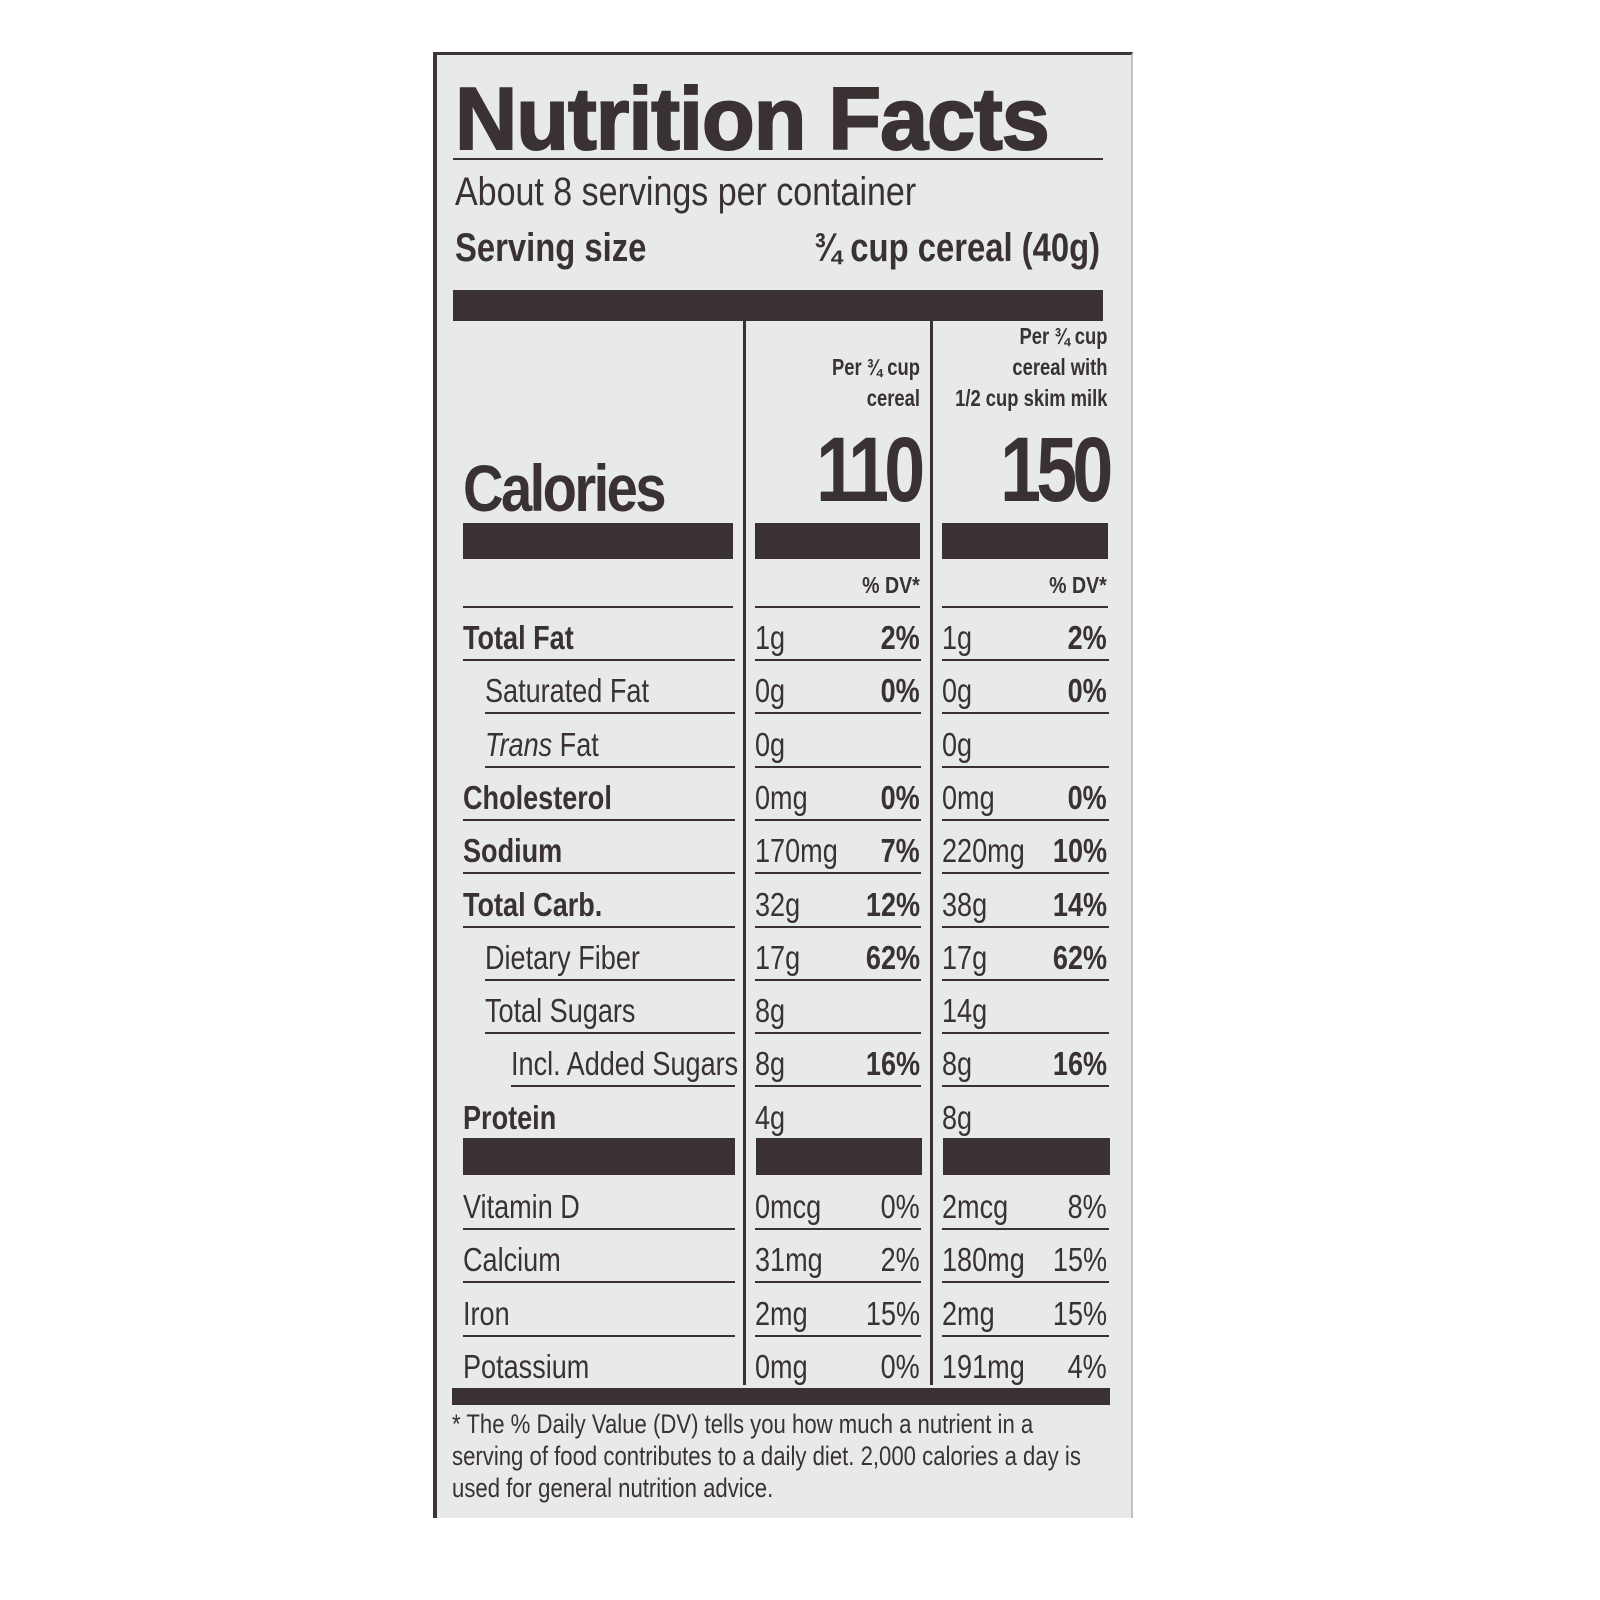 Image resolution: width=1600 pixels, height=1600 pixels. What do you see at coordinates (876, 383) in the screenshot?
I see `column-header-cereal: Per ¾ cup cereal` at bounding box center [876, 383].